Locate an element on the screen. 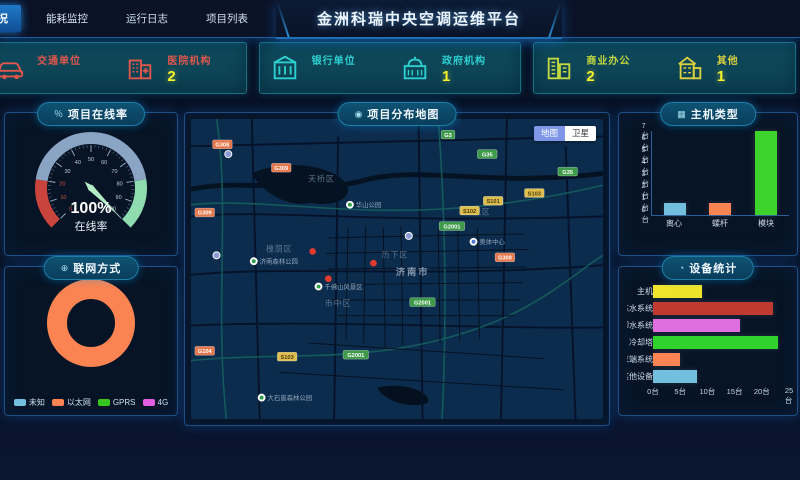 This screenshot has height=480, width=800. x-axis-tick: 25台 is located at coordinates (789, 395).